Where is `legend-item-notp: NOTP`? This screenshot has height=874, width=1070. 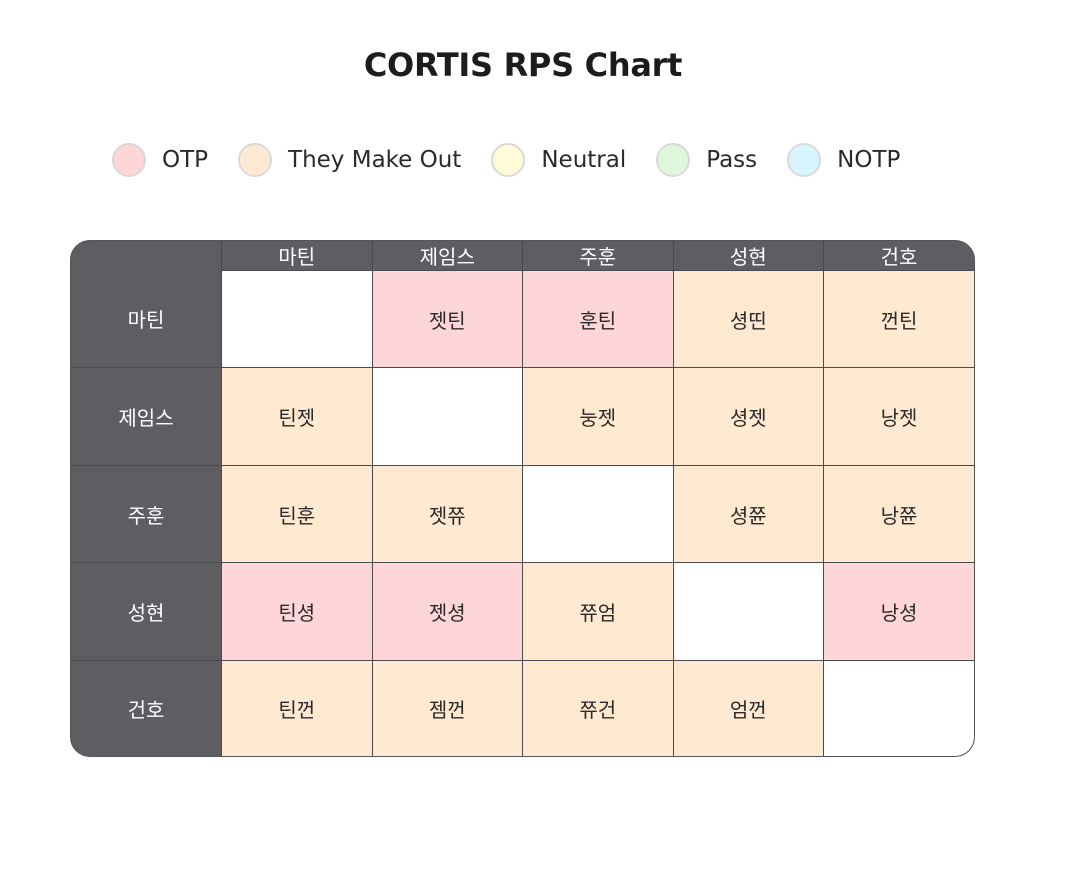 legend-item-notp: NOTP is located at coordinates (843, 160).